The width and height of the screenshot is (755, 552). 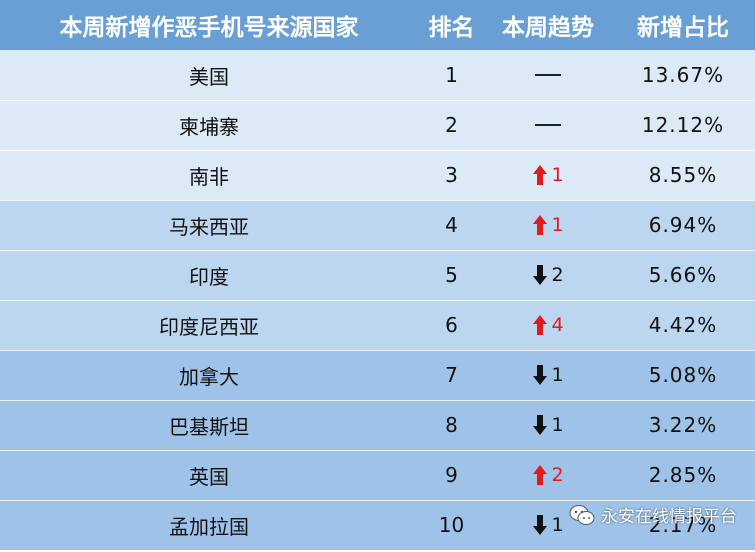 I want to click on rank-cell: 7, so click(x=451, y=375).